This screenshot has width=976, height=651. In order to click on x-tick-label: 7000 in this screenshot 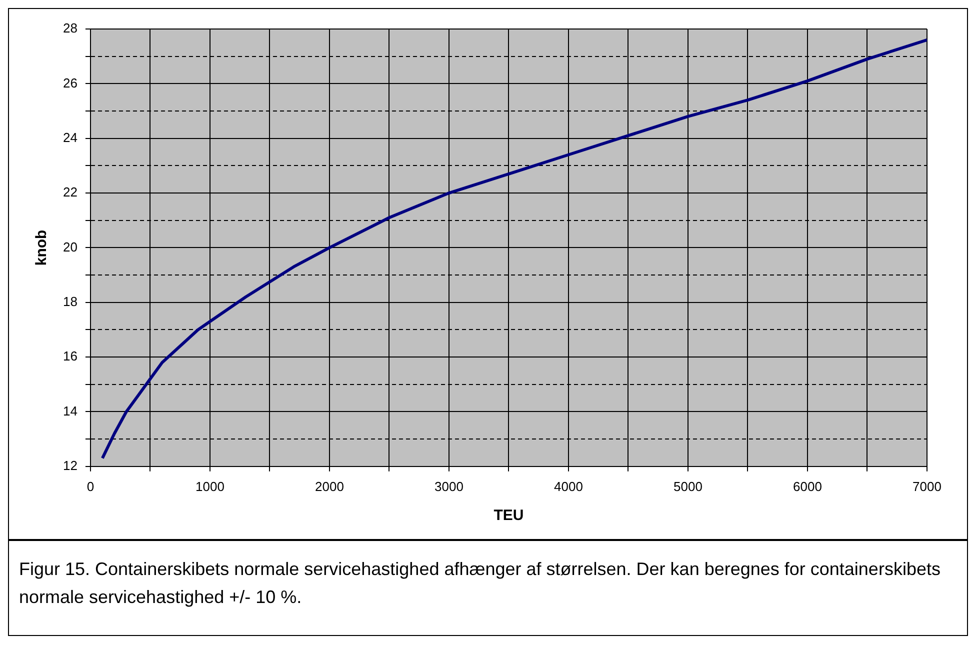, I will do `click(927, 486)`.